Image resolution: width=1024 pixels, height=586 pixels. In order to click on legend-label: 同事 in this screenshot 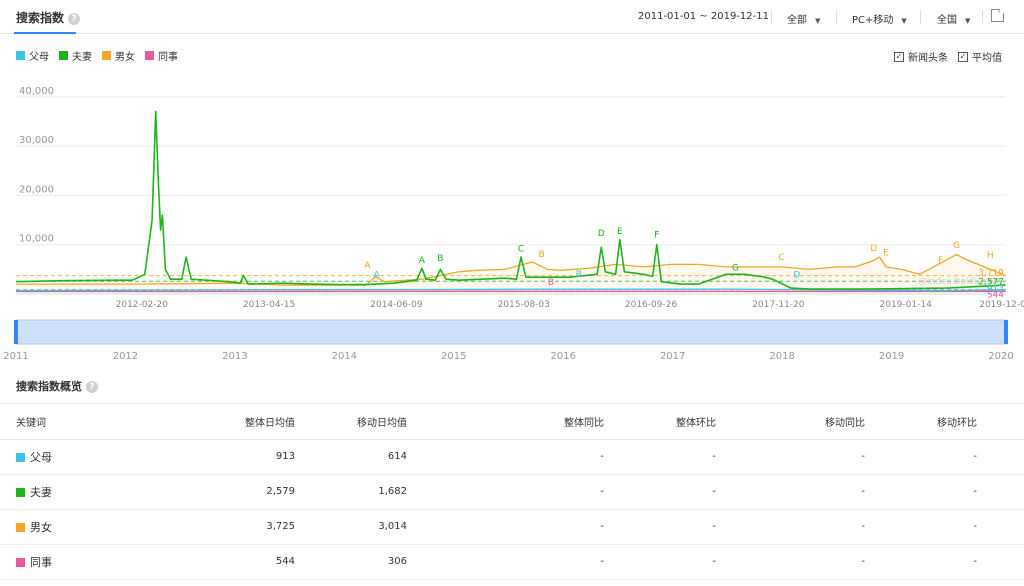, I will do `click(168, 57)`.